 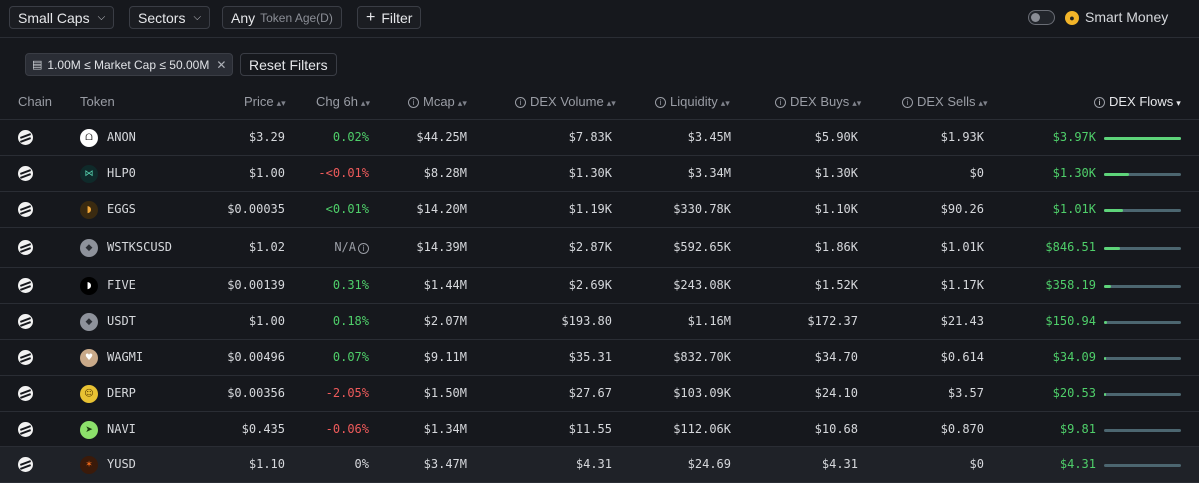 What do you see at coordinates (296, 17) in the screenshot?
I see `token-age-label: Token Age(D)` at bounding box center [296, 17].